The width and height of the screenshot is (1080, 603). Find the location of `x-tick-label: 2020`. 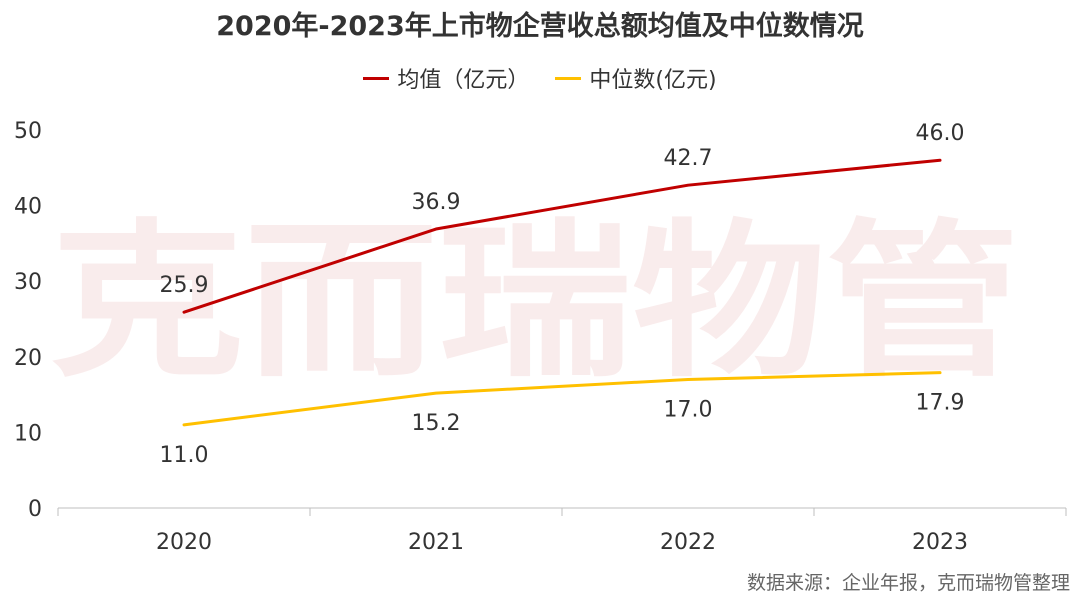

x-tick-label: 2020 is located at coordinates (184, 542).